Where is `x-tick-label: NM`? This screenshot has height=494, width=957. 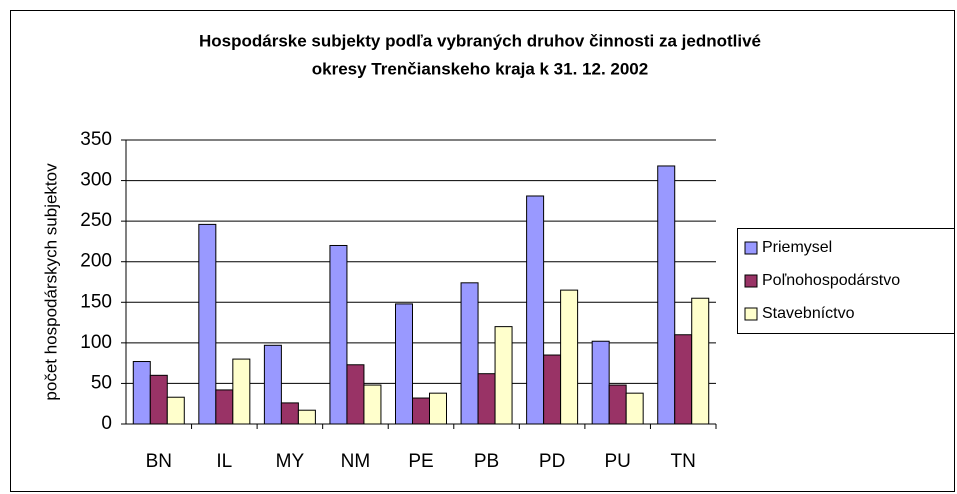
x-tick-label: NM is located at coordinates (356, 461).